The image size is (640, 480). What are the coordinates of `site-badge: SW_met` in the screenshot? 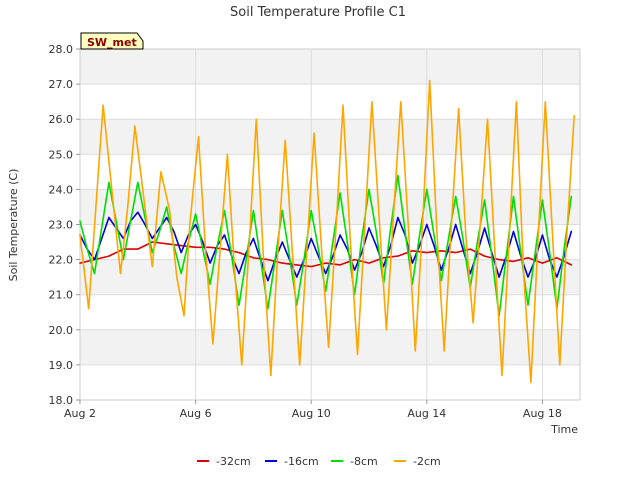 It's located at (112, 41).